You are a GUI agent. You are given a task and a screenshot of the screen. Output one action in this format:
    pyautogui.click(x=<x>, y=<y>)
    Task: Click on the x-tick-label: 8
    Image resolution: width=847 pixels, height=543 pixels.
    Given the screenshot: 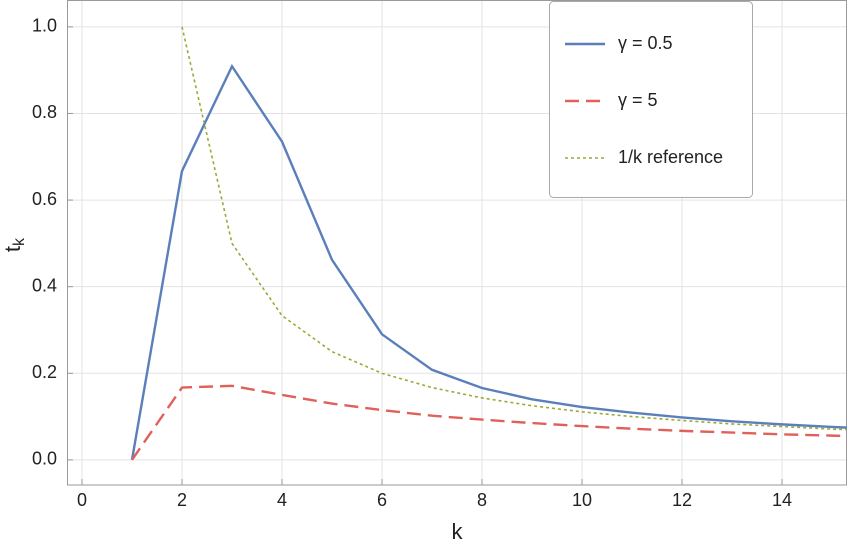 What is the action you would take?
    pyautogui.click(x=482, y=500)
    